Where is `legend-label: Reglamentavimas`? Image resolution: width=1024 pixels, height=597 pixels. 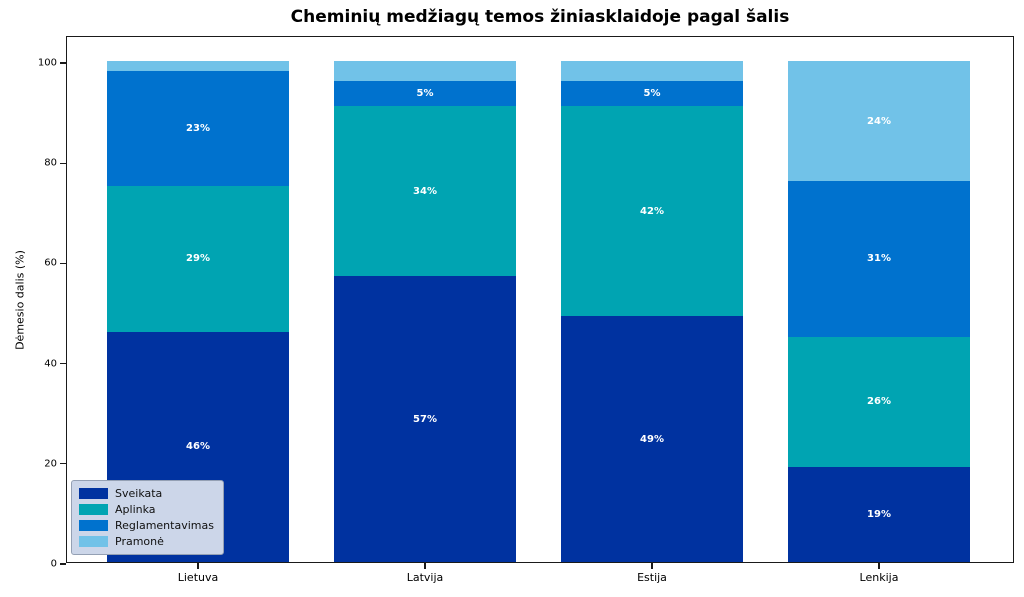
legend-label: Reglamentavimas is located at coordinates (164, 525).